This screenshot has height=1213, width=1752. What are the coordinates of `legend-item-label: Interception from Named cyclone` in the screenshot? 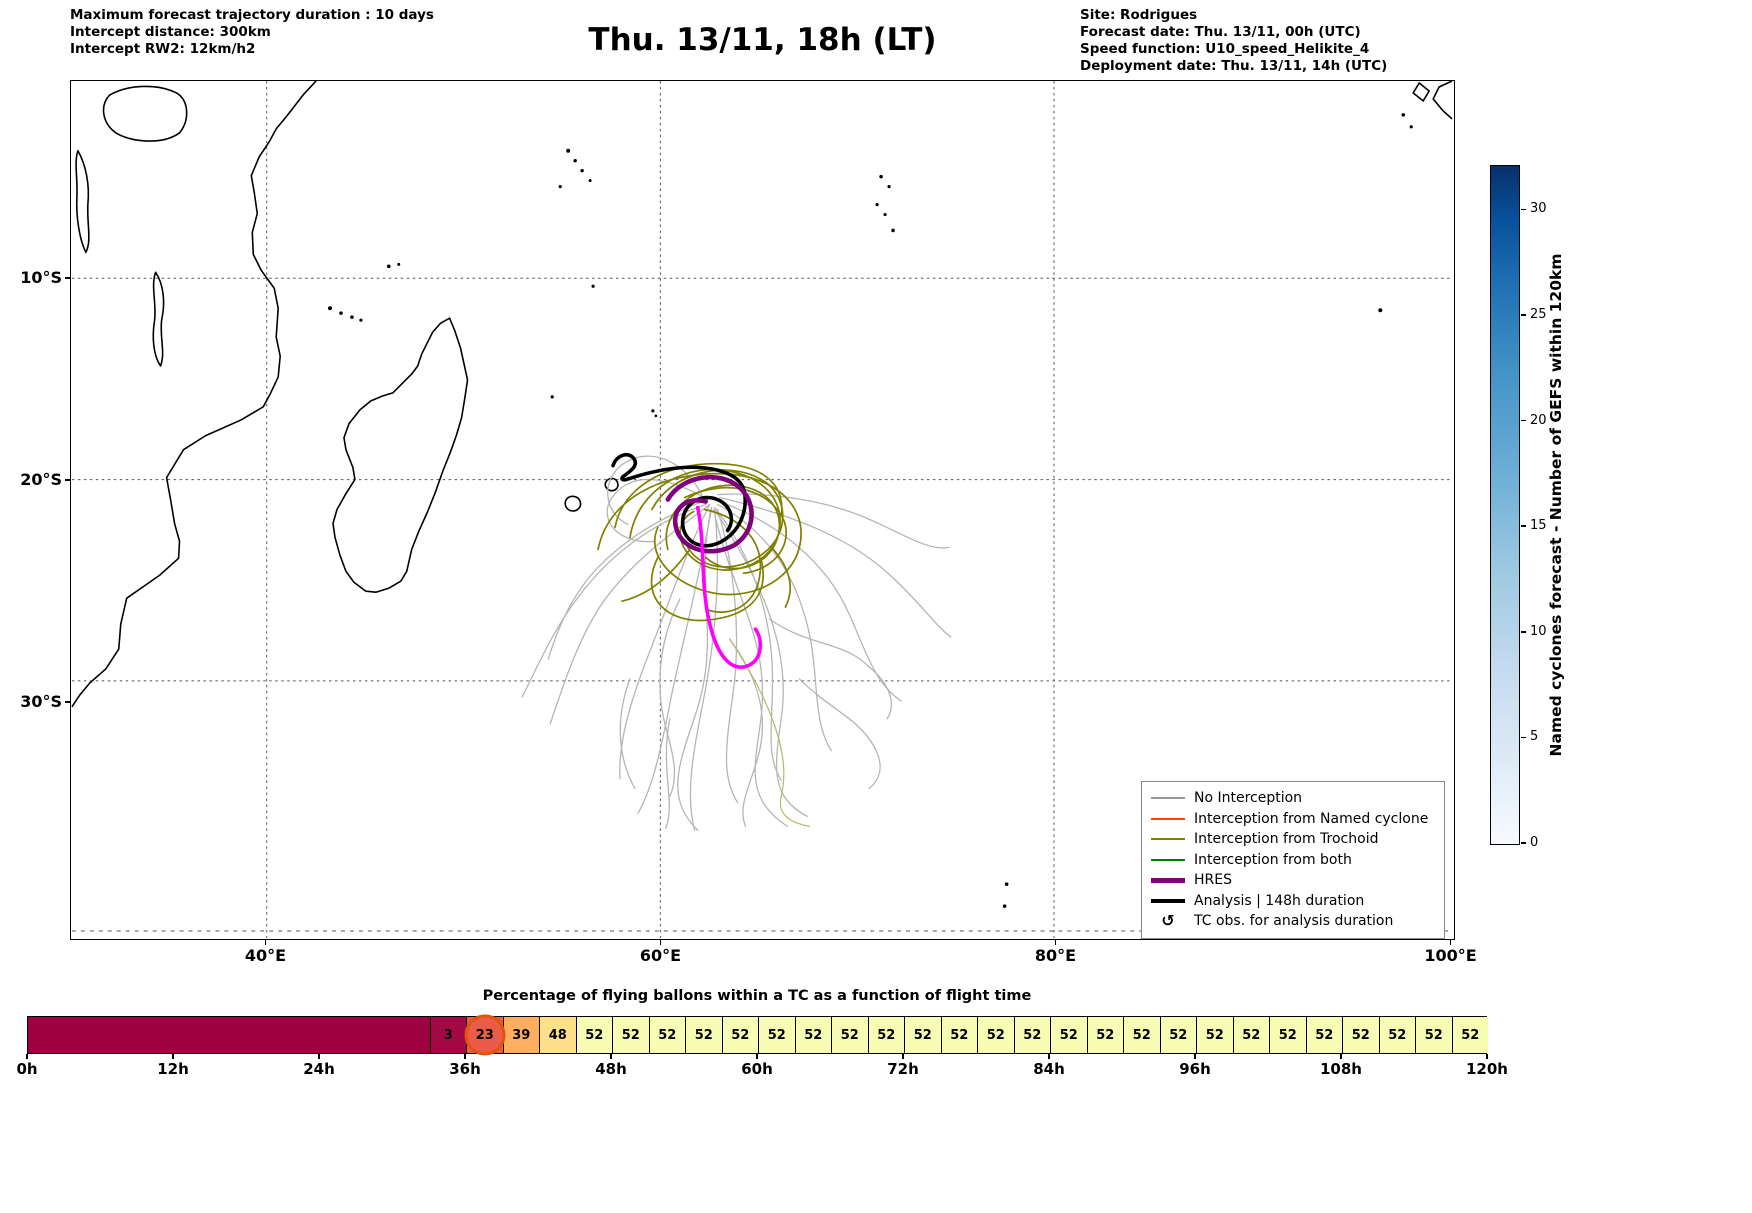 It's located at (1311, 818).